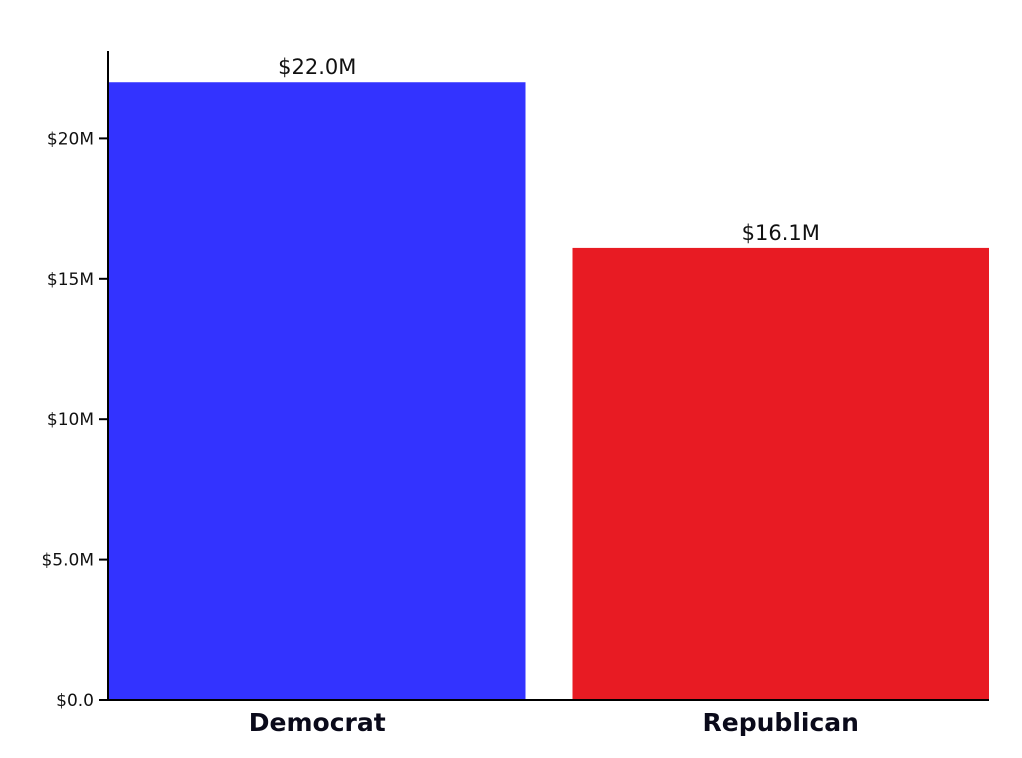 Image resolution: width=1022 pixels, height=758 pixels. Describe the element at coordinates (75, 701) in the screenshot. I see `y-tick-label: $0.0` at that location.